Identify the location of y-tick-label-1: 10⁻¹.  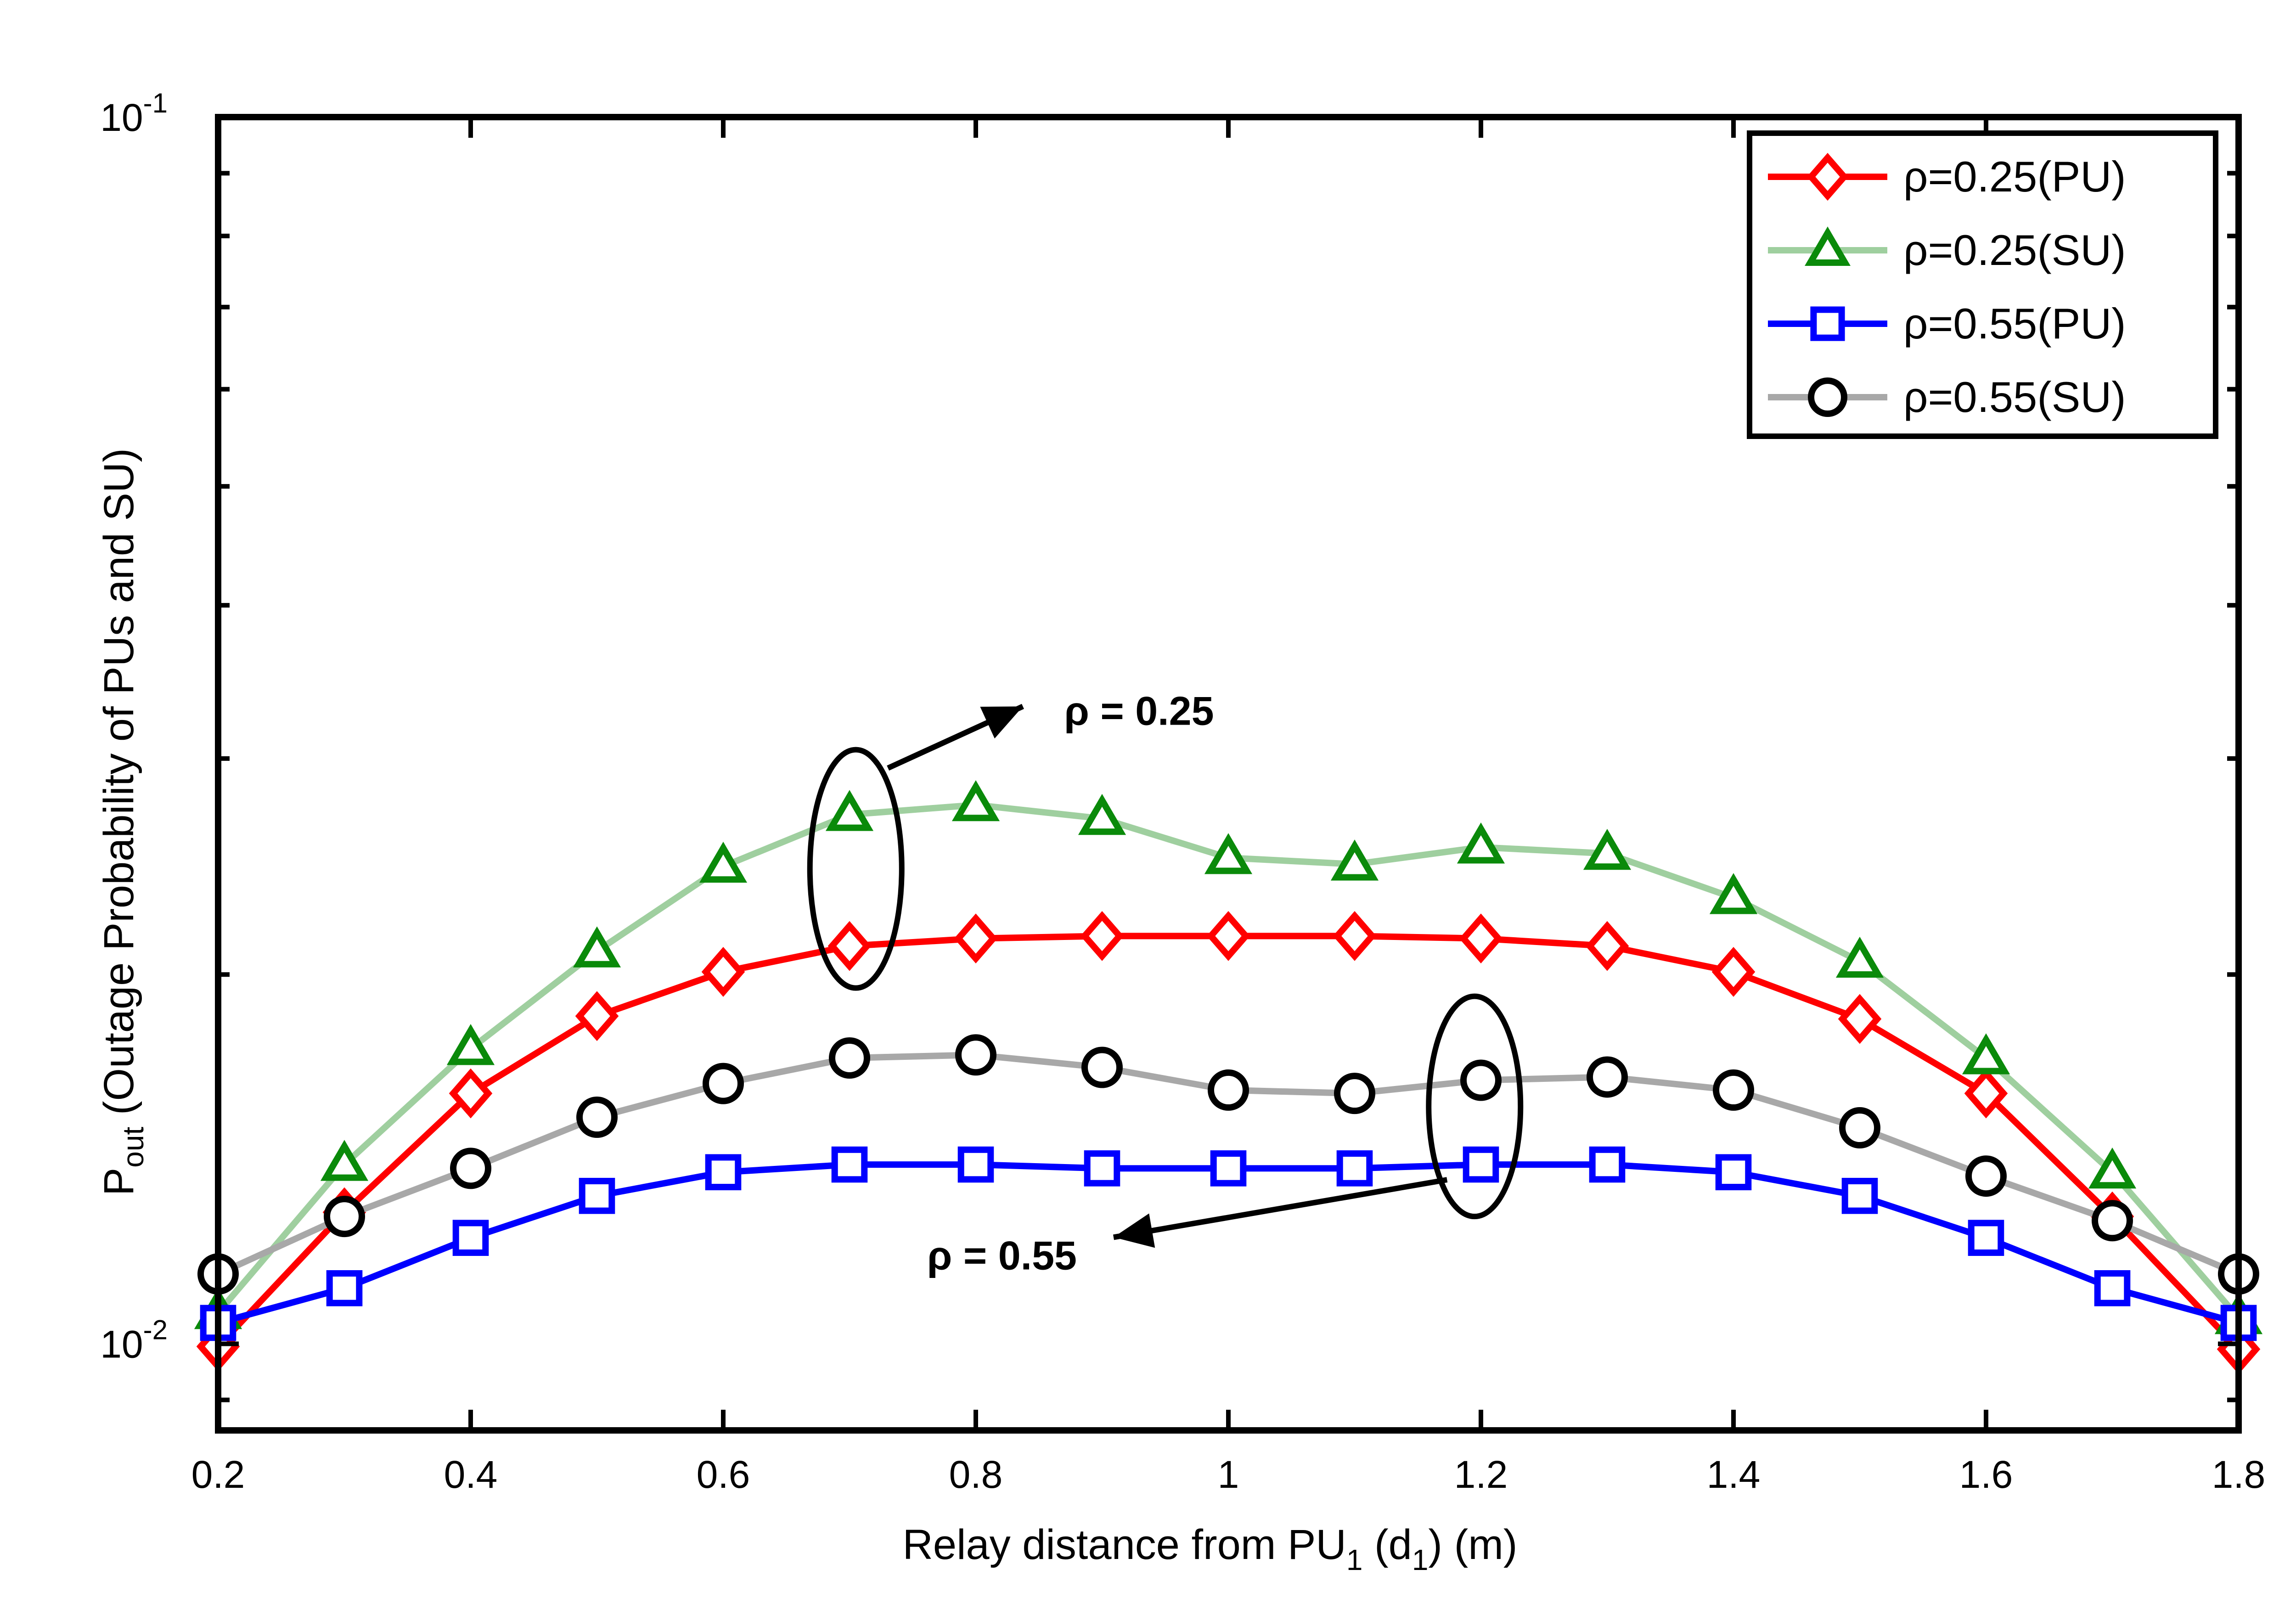
(134, 113).